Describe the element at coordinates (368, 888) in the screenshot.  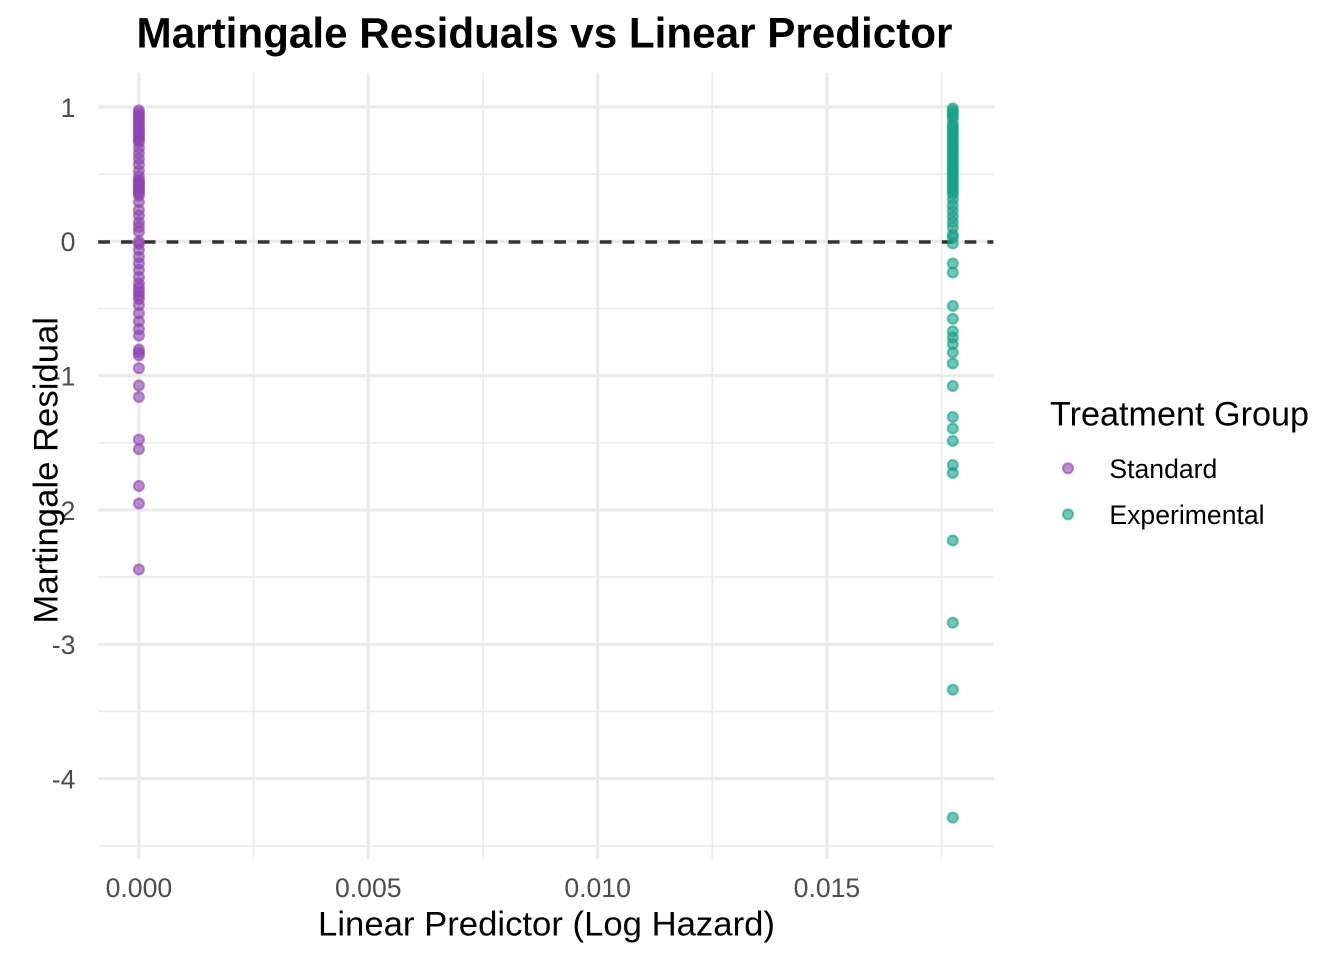
I see `svg-text: 0.005` at that location.